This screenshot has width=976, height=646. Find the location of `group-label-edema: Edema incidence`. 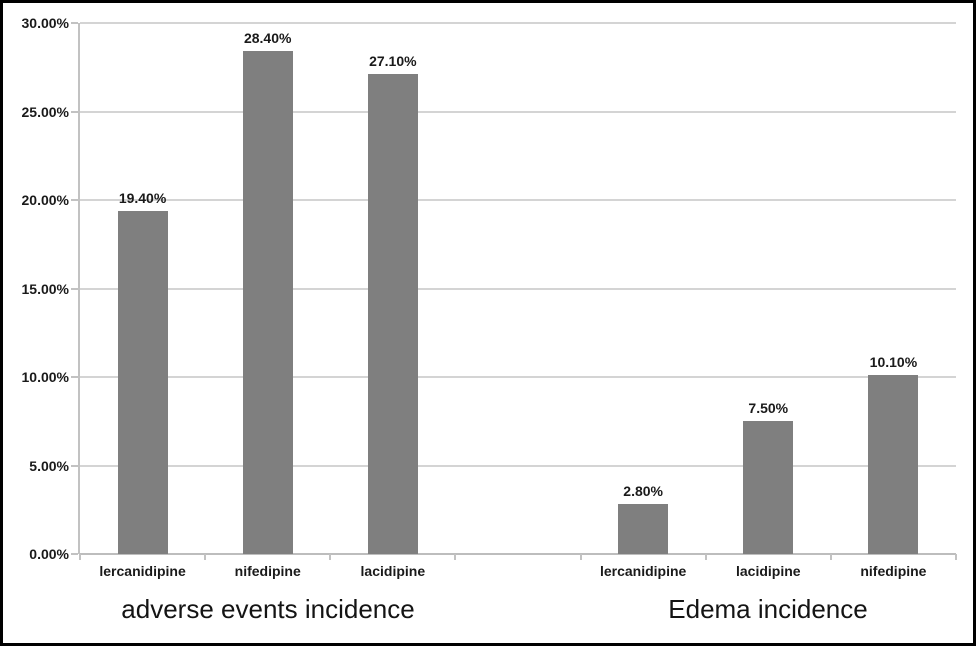

group-label-edema: Edema incidence is located at coordinates (768, 609).